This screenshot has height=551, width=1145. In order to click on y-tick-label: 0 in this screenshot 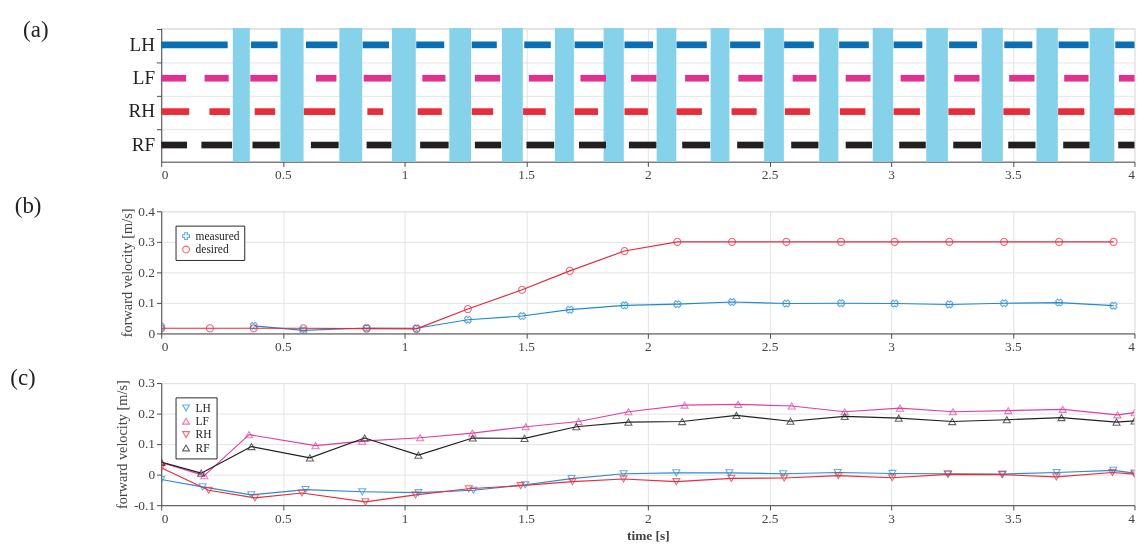, I will do `click(152, 474)`.